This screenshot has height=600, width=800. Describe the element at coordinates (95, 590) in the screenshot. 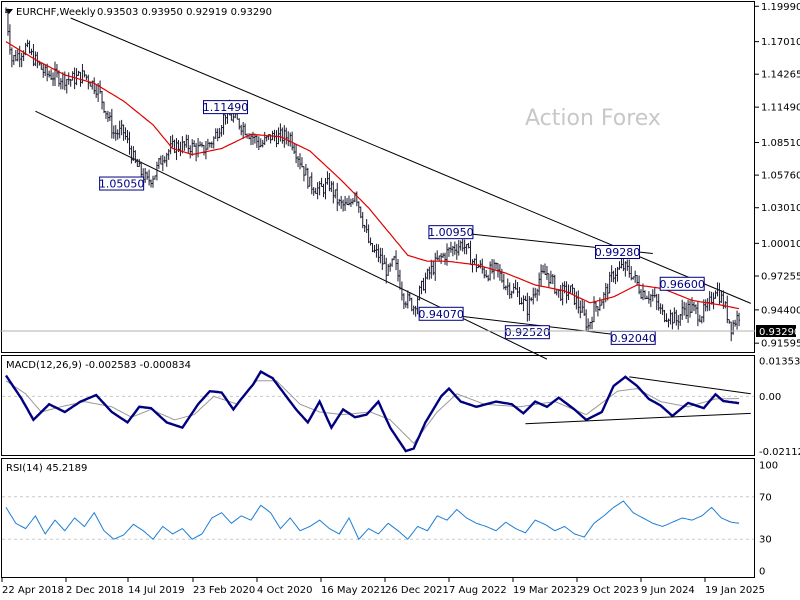

I see `date-axis-label: 2 Dec 2018` at that location.